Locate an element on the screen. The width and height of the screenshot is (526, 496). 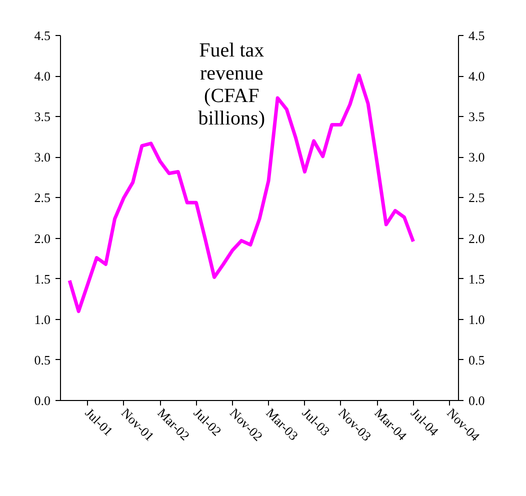
y2-tick-label: 3.5 is located at coordinates (476, 116).